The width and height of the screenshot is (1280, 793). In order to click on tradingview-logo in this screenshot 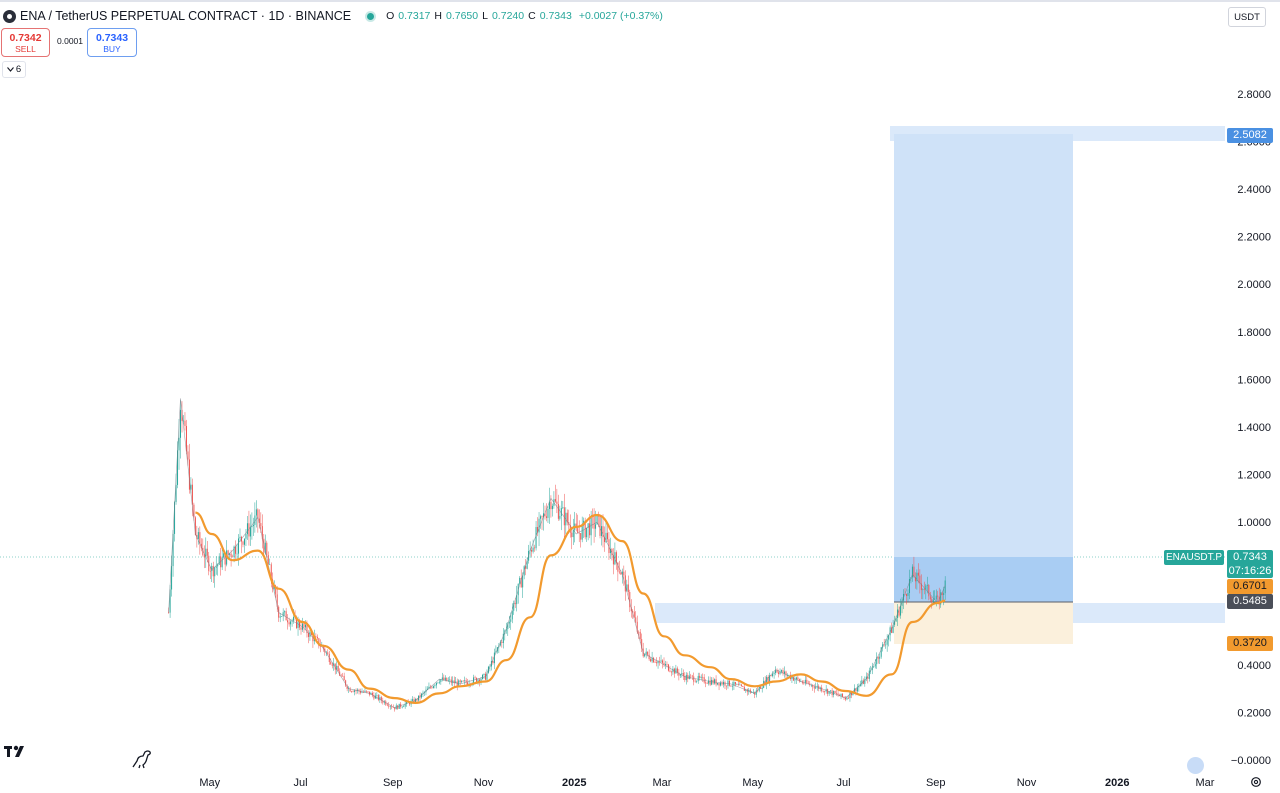, I will do `click(17, 753)`.